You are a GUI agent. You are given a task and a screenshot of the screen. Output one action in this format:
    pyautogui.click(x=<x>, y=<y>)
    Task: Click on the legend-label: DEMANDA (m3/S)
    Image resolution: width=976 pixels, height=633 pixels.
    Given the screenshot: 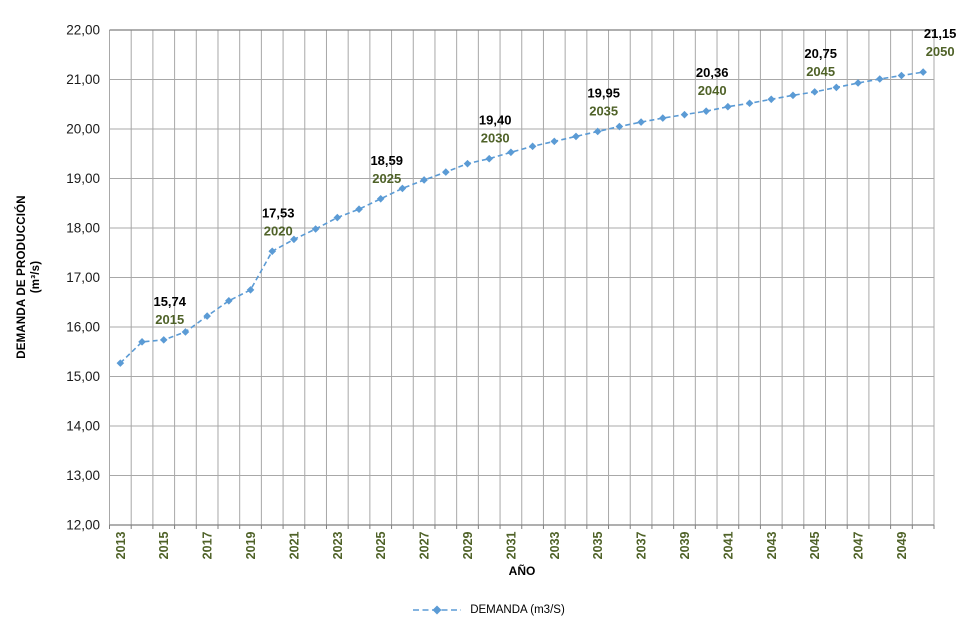 What is the action you would take?
    pyautogui.click(x=517, y=610)
    